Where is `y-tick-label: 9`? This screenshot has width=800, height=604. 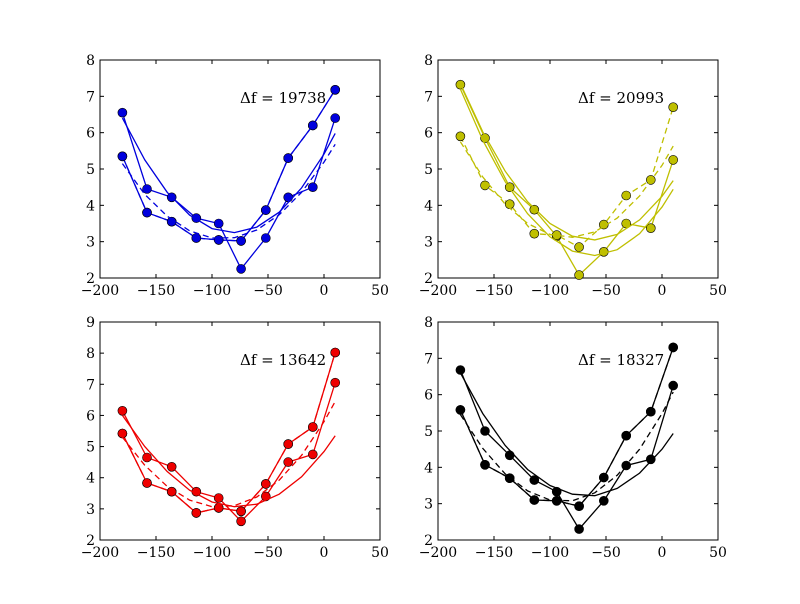 y-tick-label: 9 is located at coordinates (90, 323).